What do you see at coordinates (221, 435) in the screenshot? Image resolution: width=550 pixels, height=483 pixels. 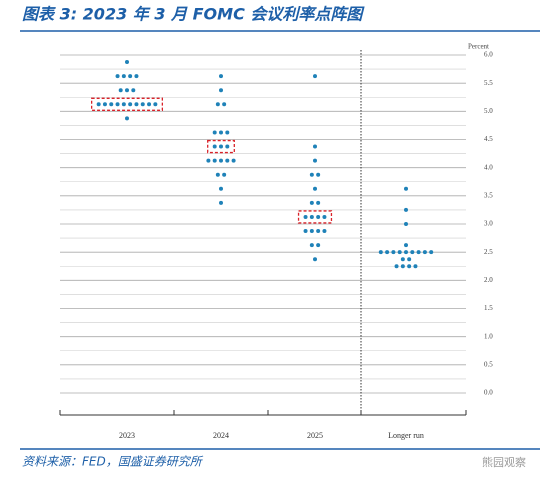 I see `x-tick-label: 2024` at bounding box center [221, 435].